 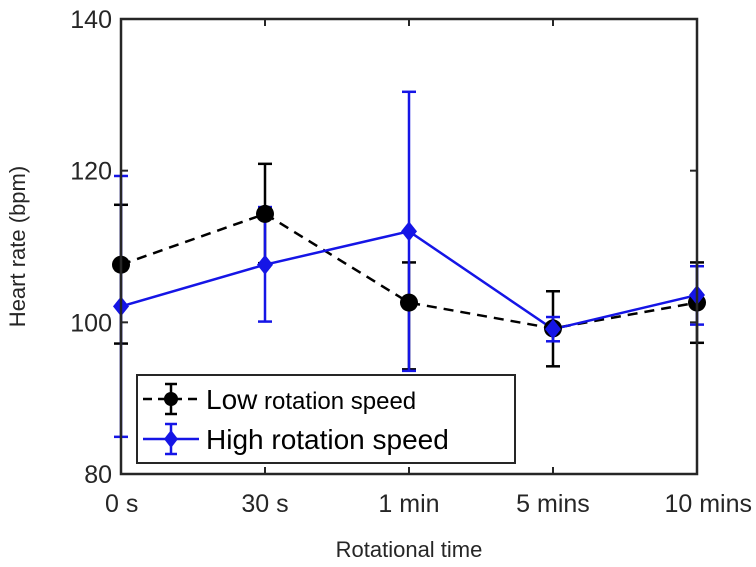 What do you see at coordinates (708, 504) in the screenshot?
I see `x-tick-label: 10 mins` at bounding box center [708, 504].